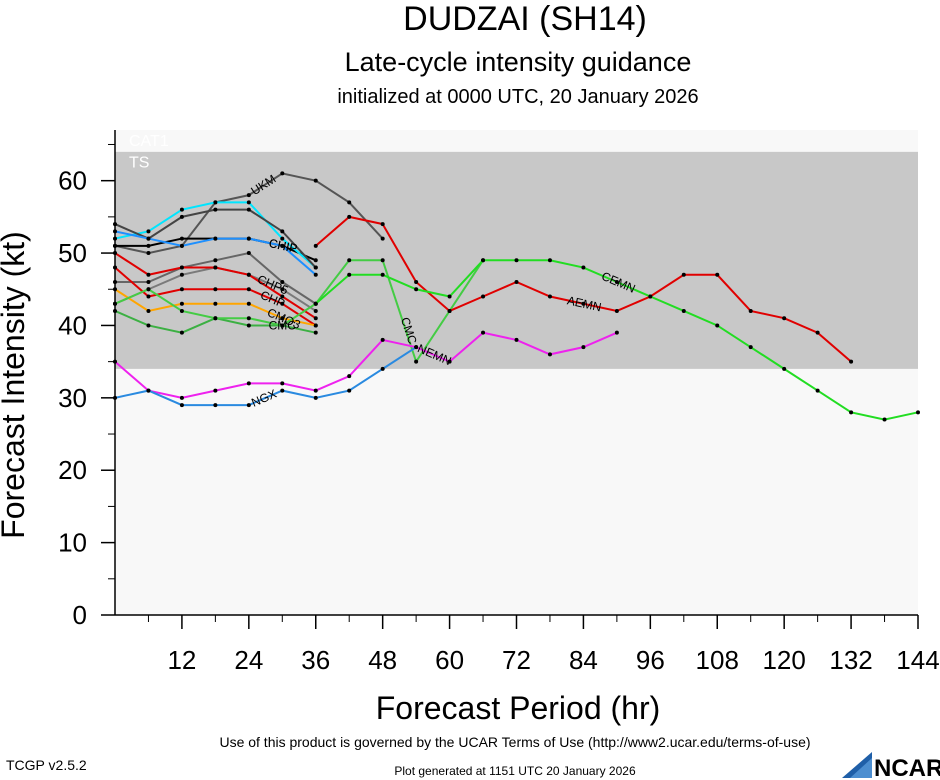 Image resolution: width=940 pixels, height=780 pixels. What do you see at coordinates (518, 62) in the screenshot?
I see `chart-subtitle: Late-cycle intensity guidance` at bounding box center [518, 62].